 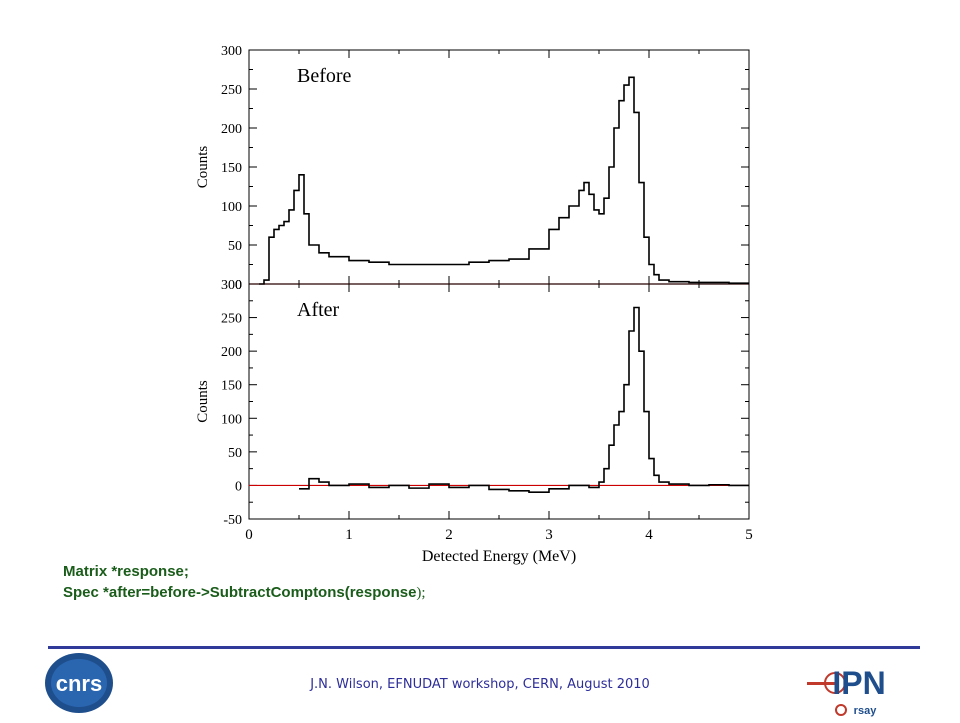 What do you see at coordinates (649, 535) in the screenshot?
I see `x-tick-label: 4` at bounding box center [649, 535].